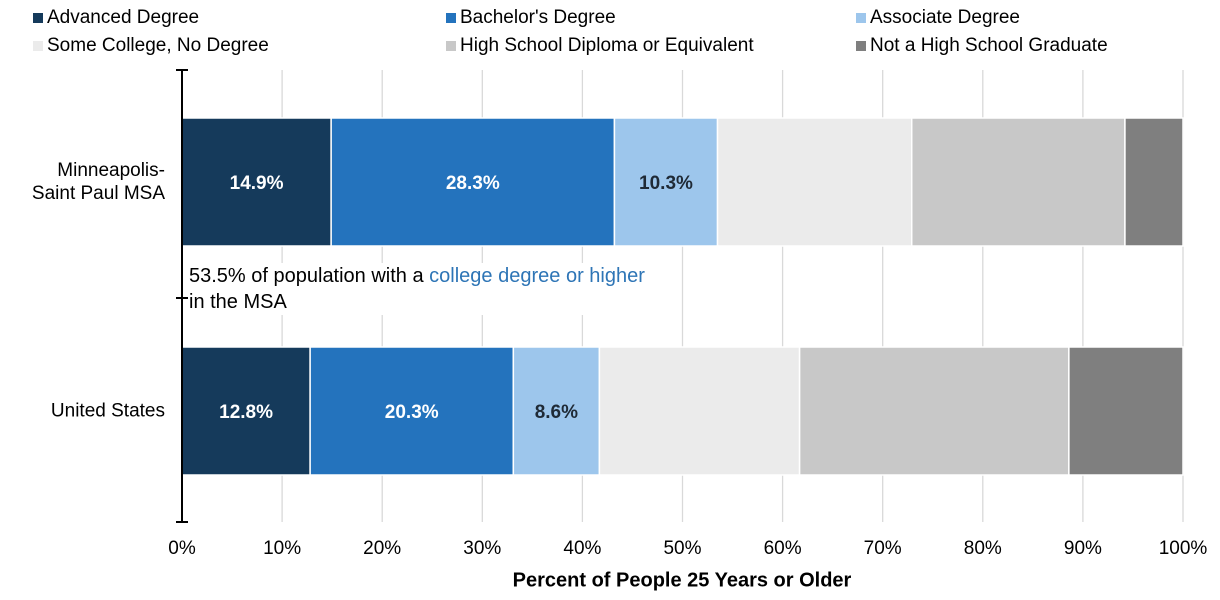 This screenshot has width=1220, height=600. Describe the element at coordinates (158, 45) in the screenshot. I see `legend-label: Some College, No Degree` at that location.